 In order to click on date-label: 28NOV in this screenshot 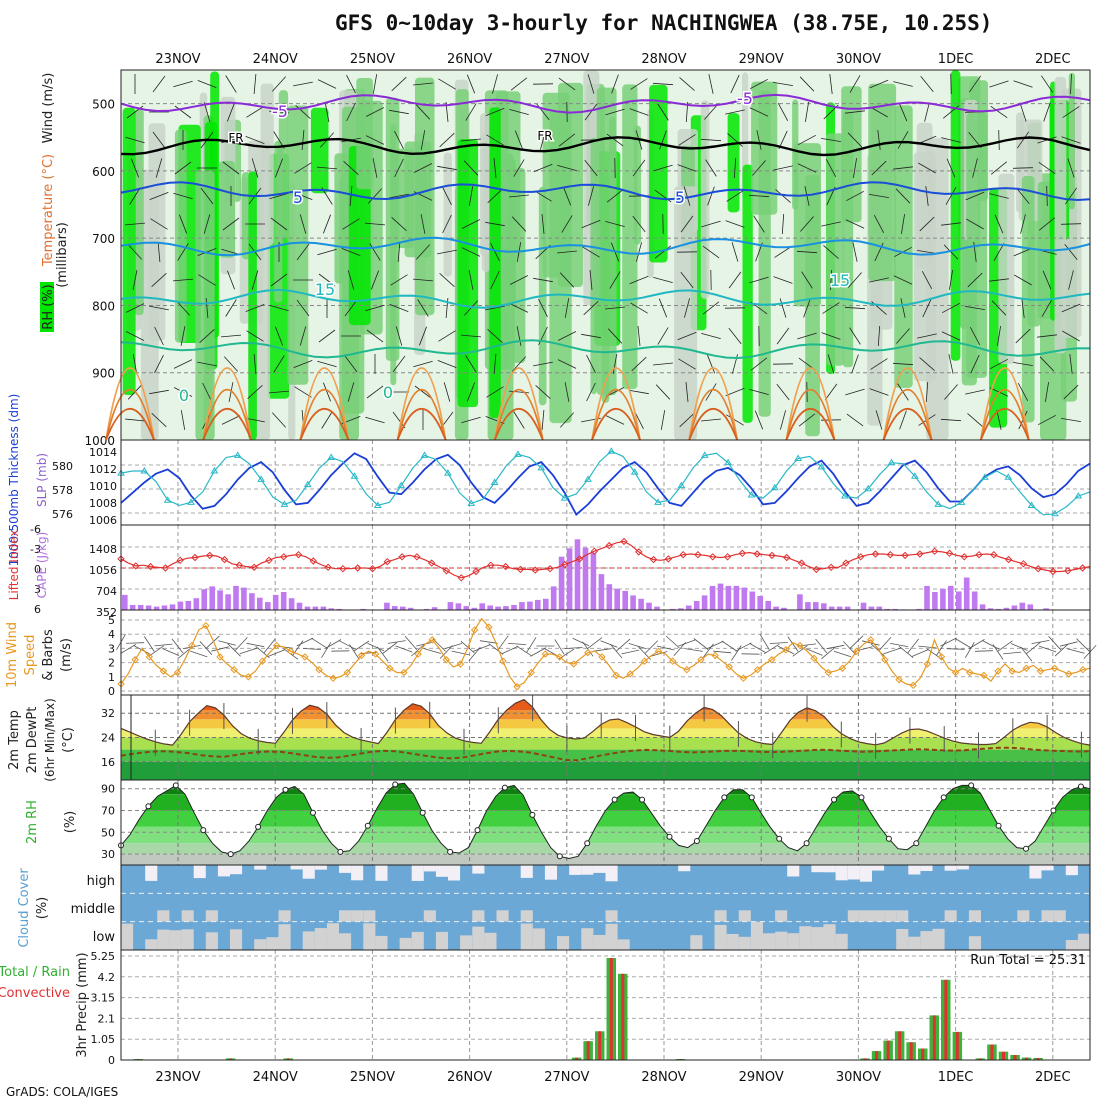, I will do `click(663, 59)`.